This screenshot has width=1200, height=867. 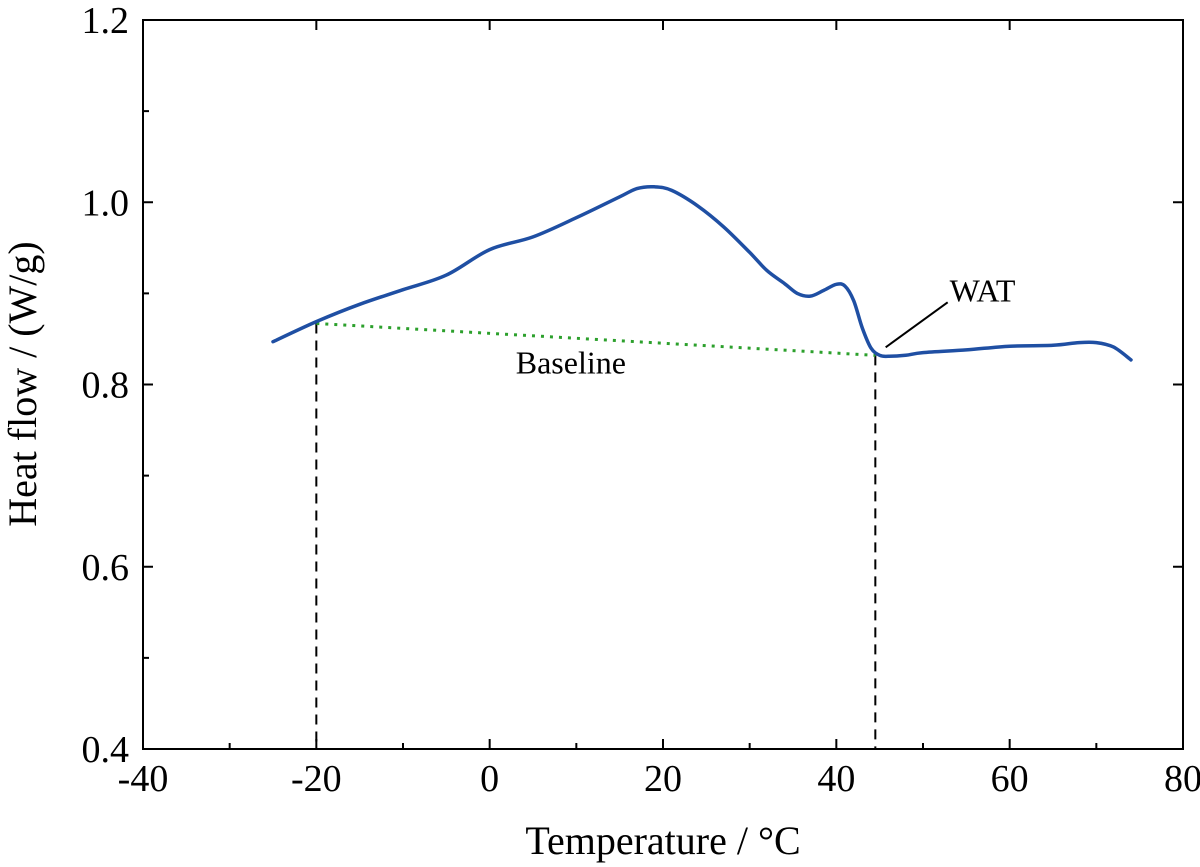 What do you see at coordinates (106, 386) in the screenshot?
I see `y-tick-label: 0.8` at bounding box center [106, 386].